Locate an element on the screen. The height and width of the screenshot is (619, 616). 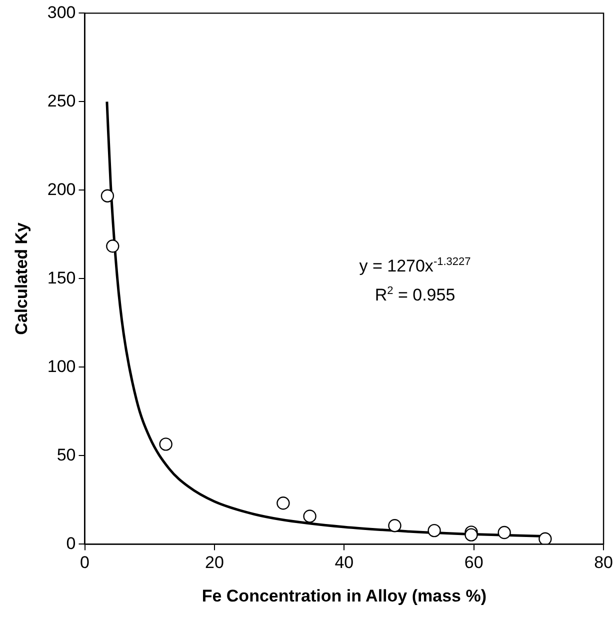
x-axis-title: Fe Concentration in Alloy (mass %) is located at coordinates (344, 596).